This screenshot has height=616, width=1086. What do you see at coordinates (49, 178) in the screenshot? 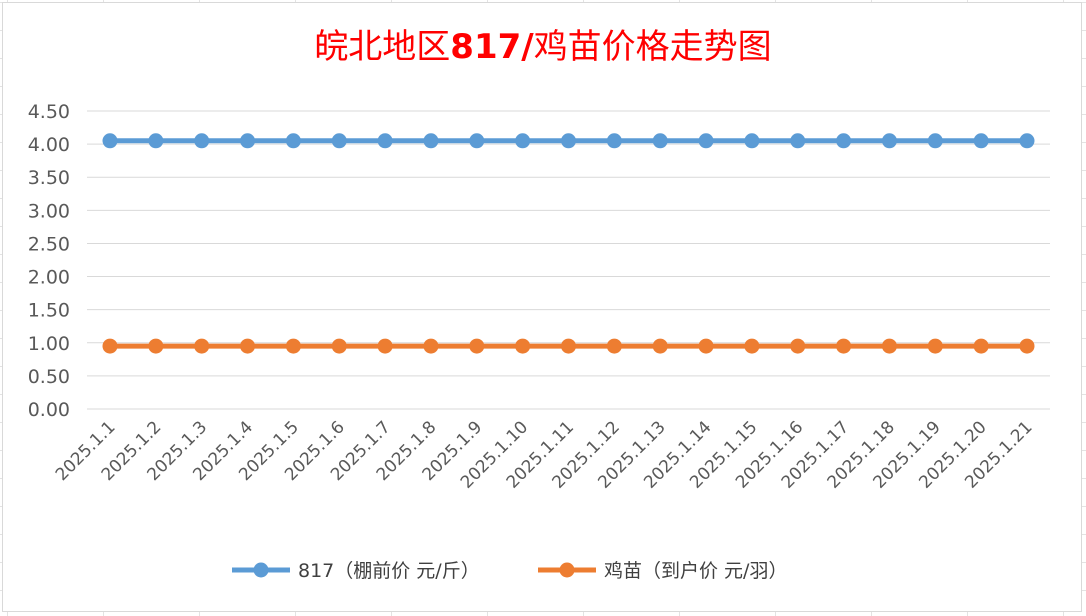
I see `y-tick-label: 3.50` at bounding box center [49, 178].